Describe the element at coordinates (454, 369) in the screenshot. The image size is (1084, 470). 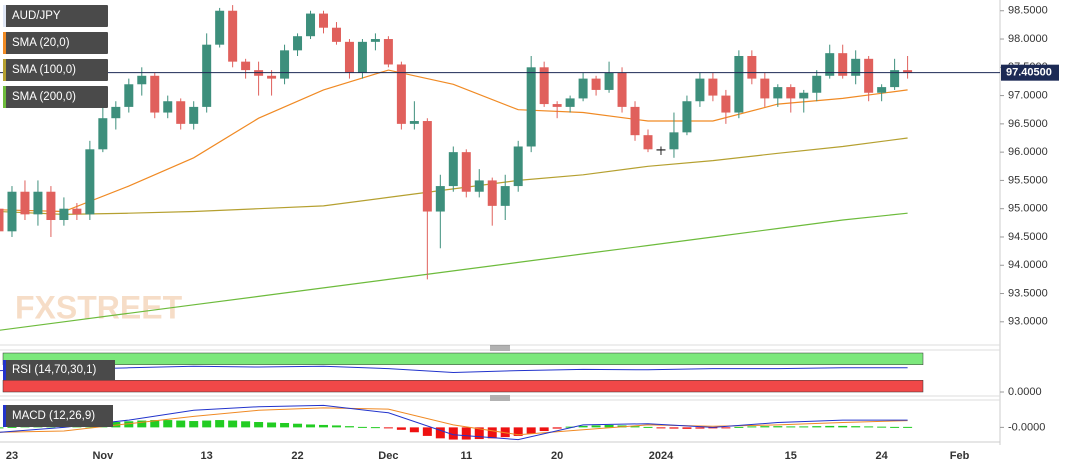
I see `rsi-line` at that location.